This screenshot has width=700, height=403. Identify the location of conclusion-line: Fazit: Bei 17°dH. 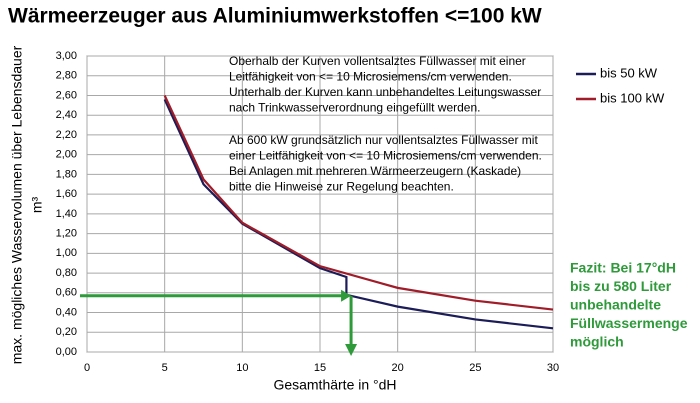
(623, 268).